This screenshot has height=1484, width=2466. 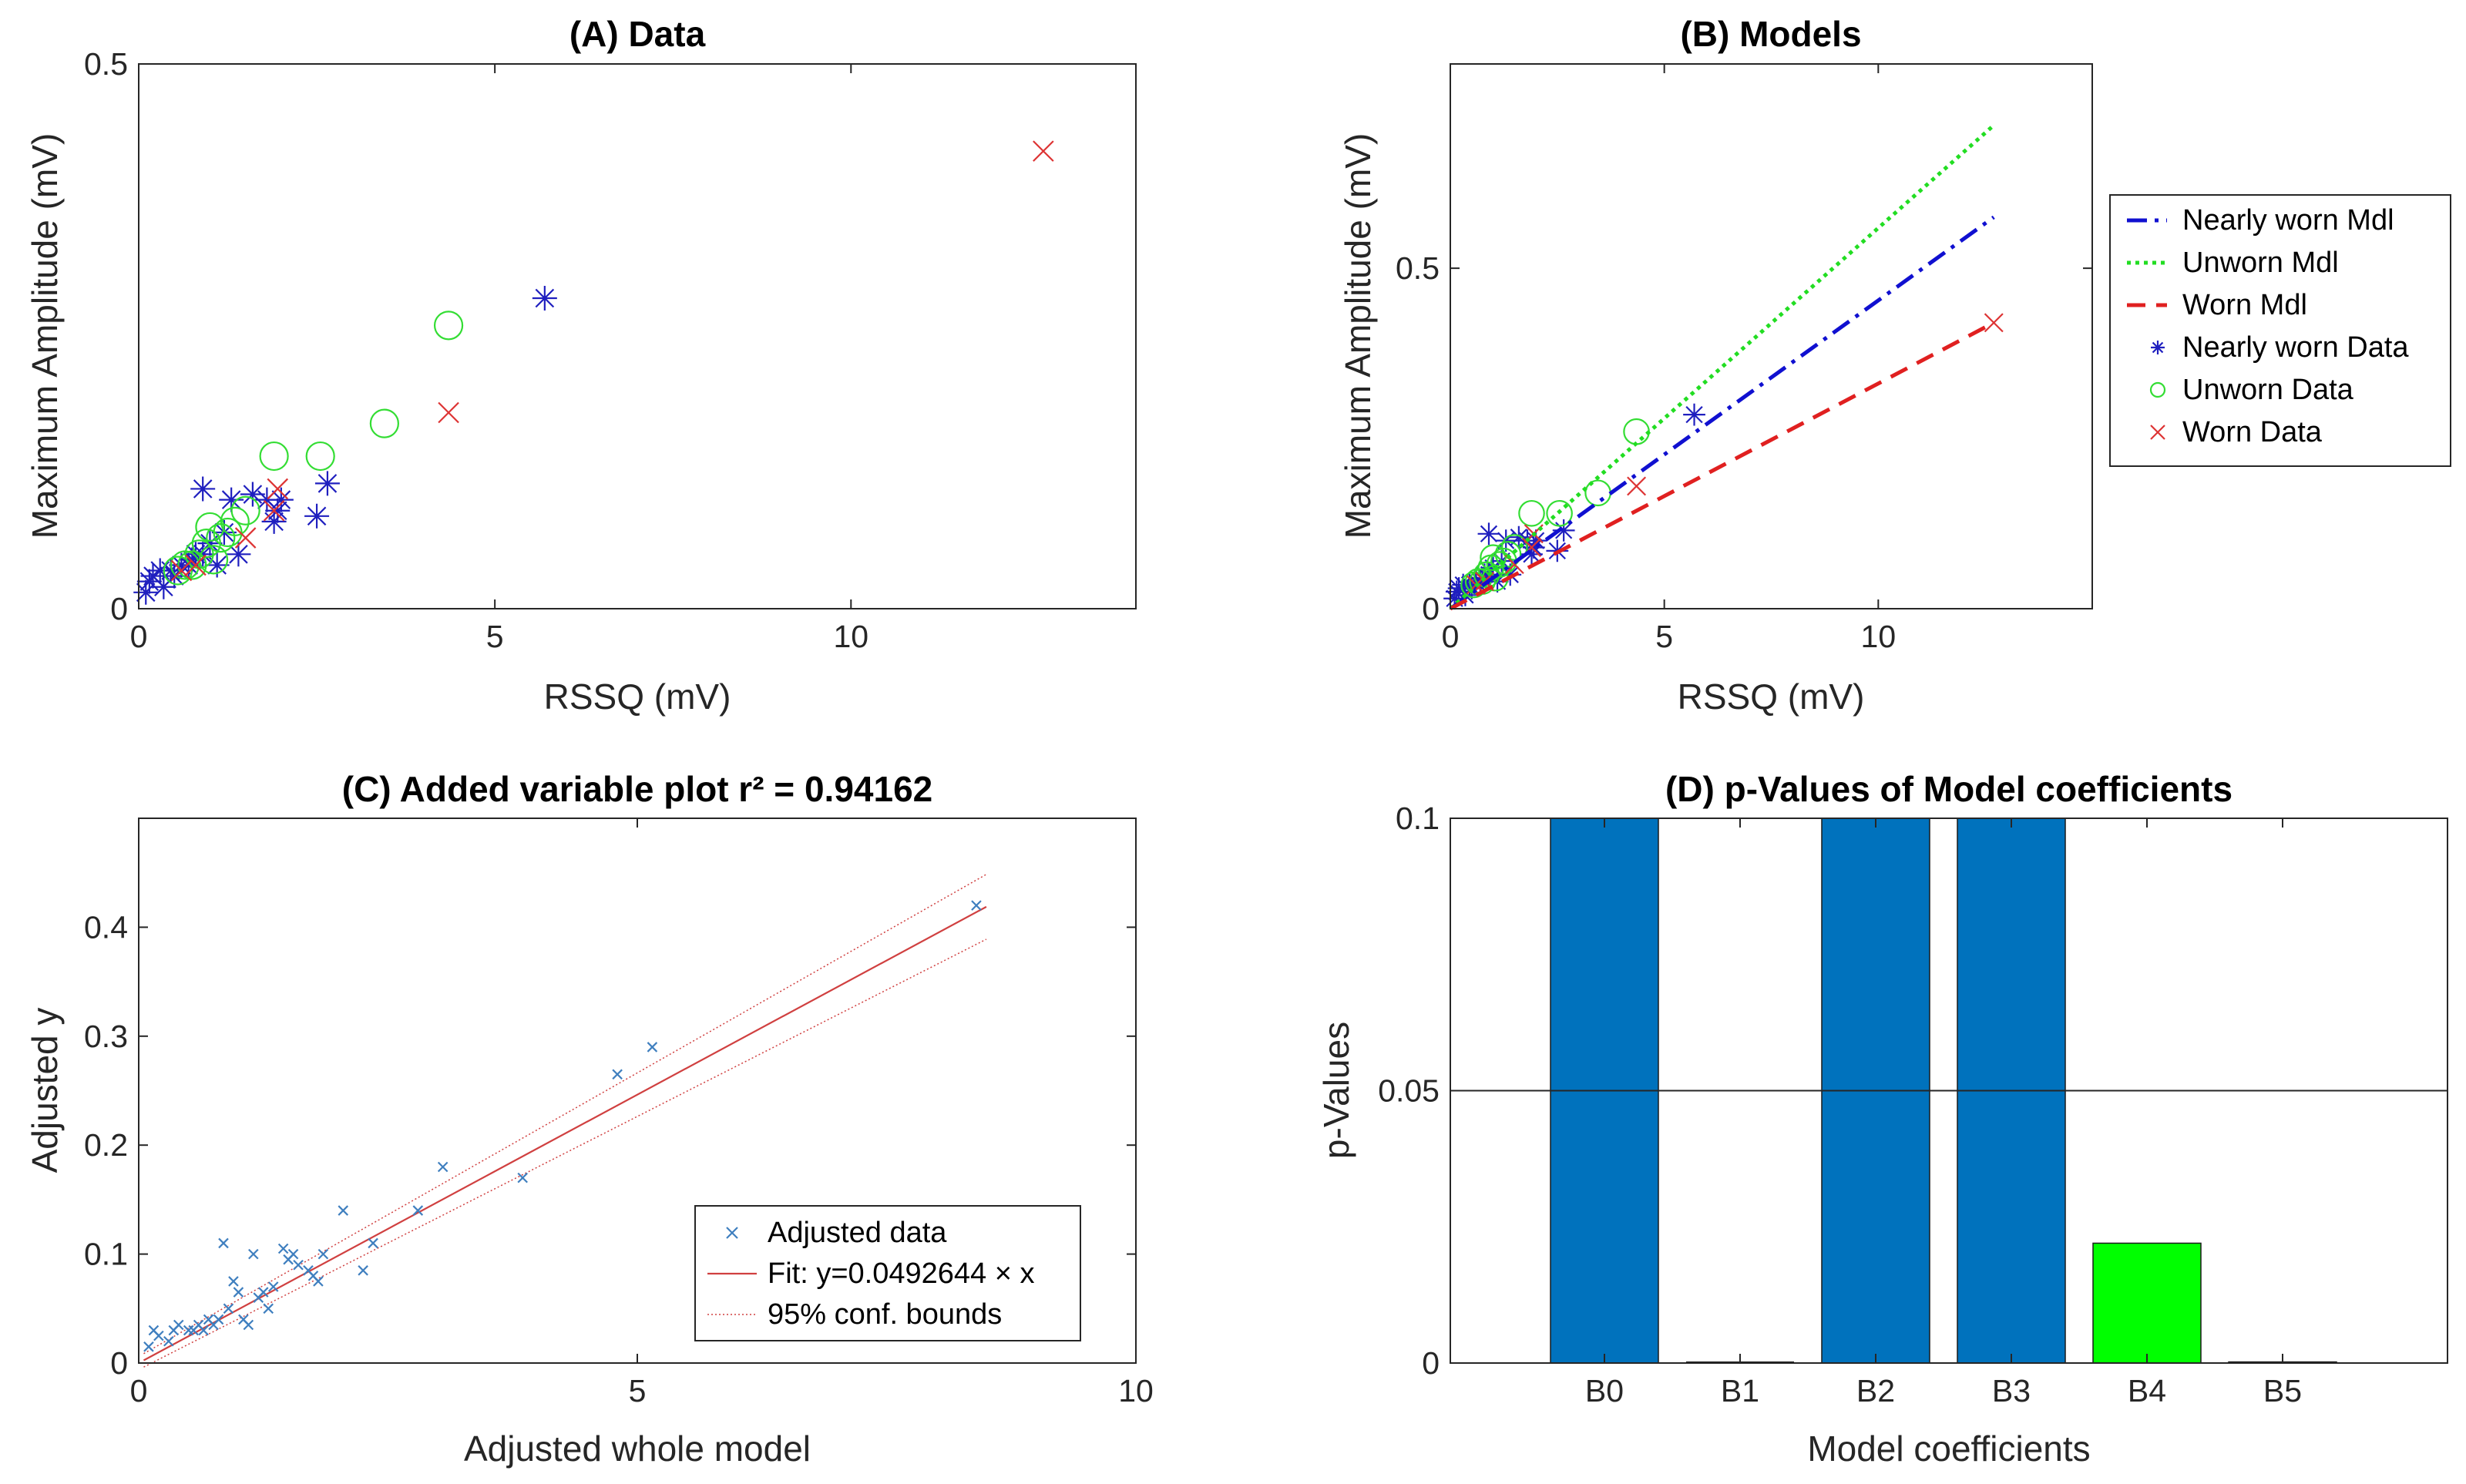 What do you see at coordinates (1771, 697) in the screenshot?
I see `panel-b-xlabel: RSSQ (mV)` at bounding box center [1771, 697].